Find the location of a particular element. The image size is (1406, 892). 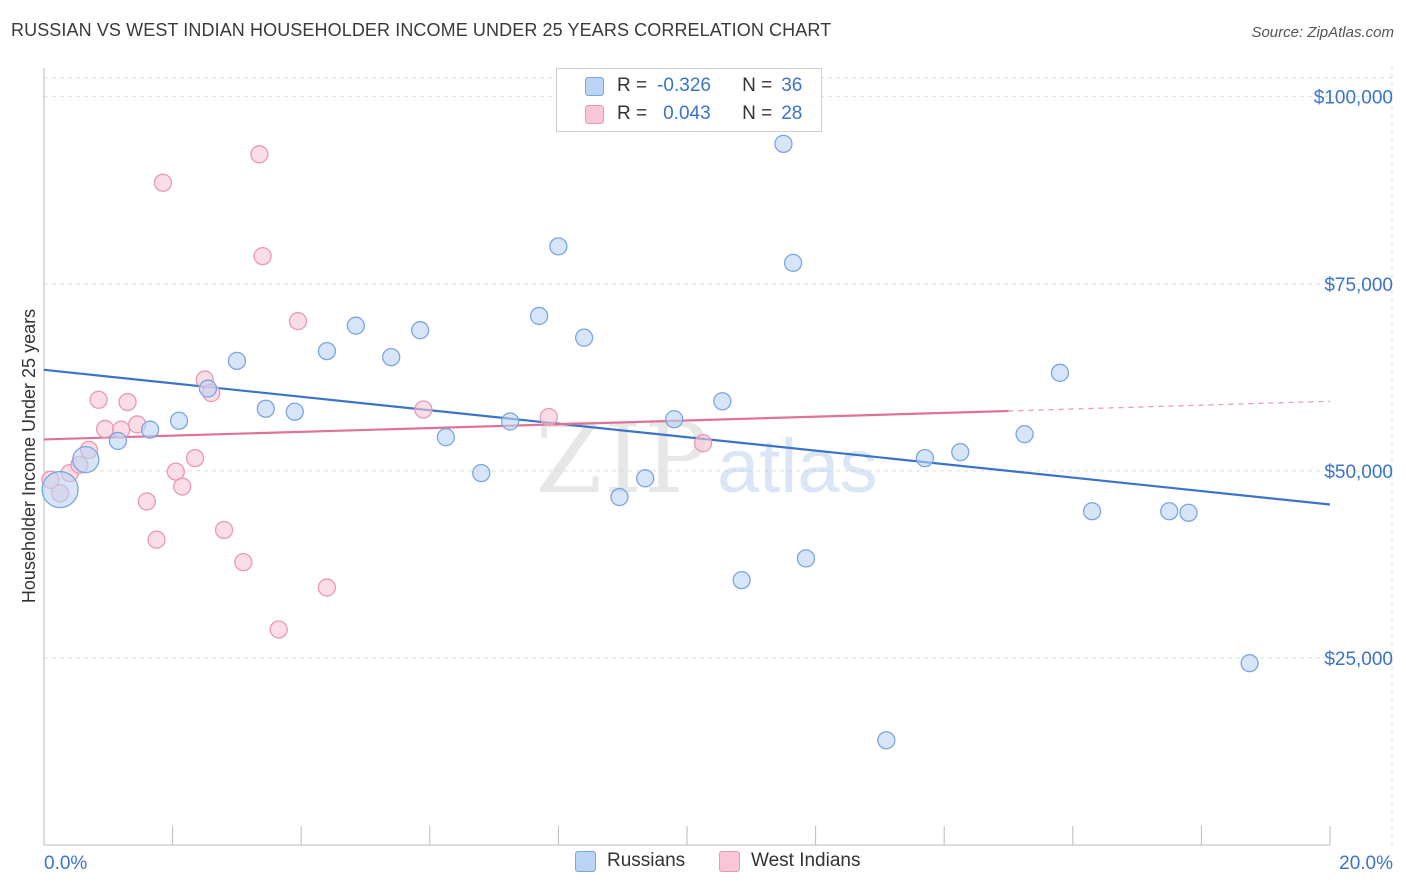

y-tick-label: $25,000 is located at coordinates (1358, 659).